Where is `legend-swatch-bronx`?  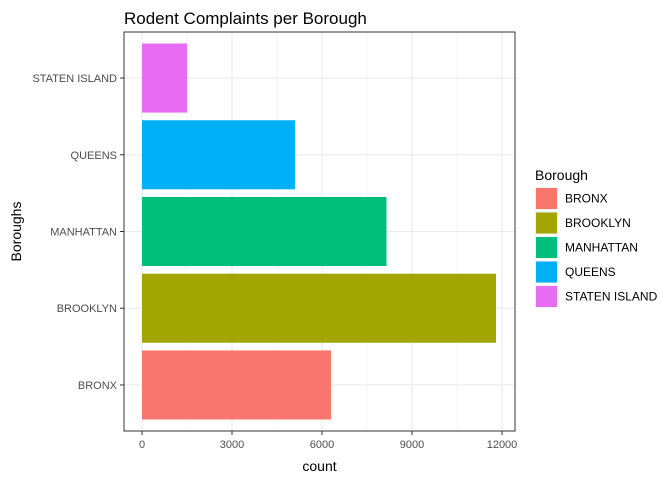
legend-swatch-bronx is located at coordinates (546, 198).